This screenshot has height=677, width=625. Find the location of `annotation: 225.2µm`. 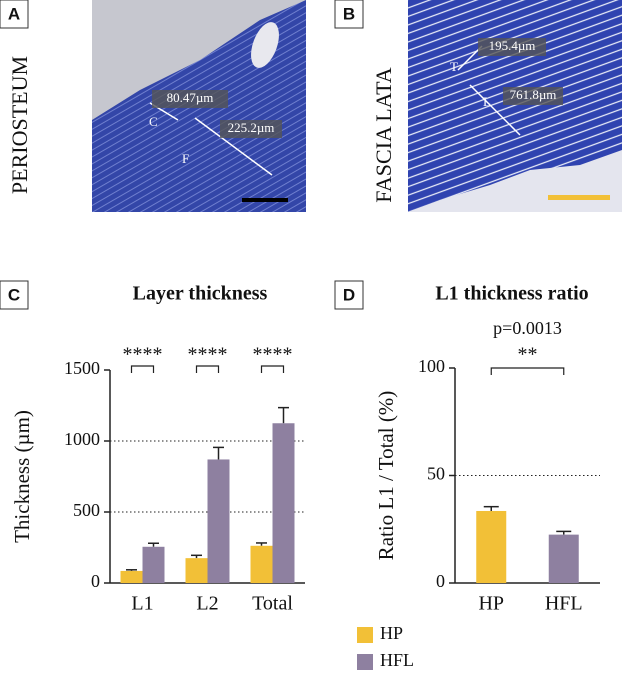

annotation: 225.2µm is located at coordinates (251, 127).